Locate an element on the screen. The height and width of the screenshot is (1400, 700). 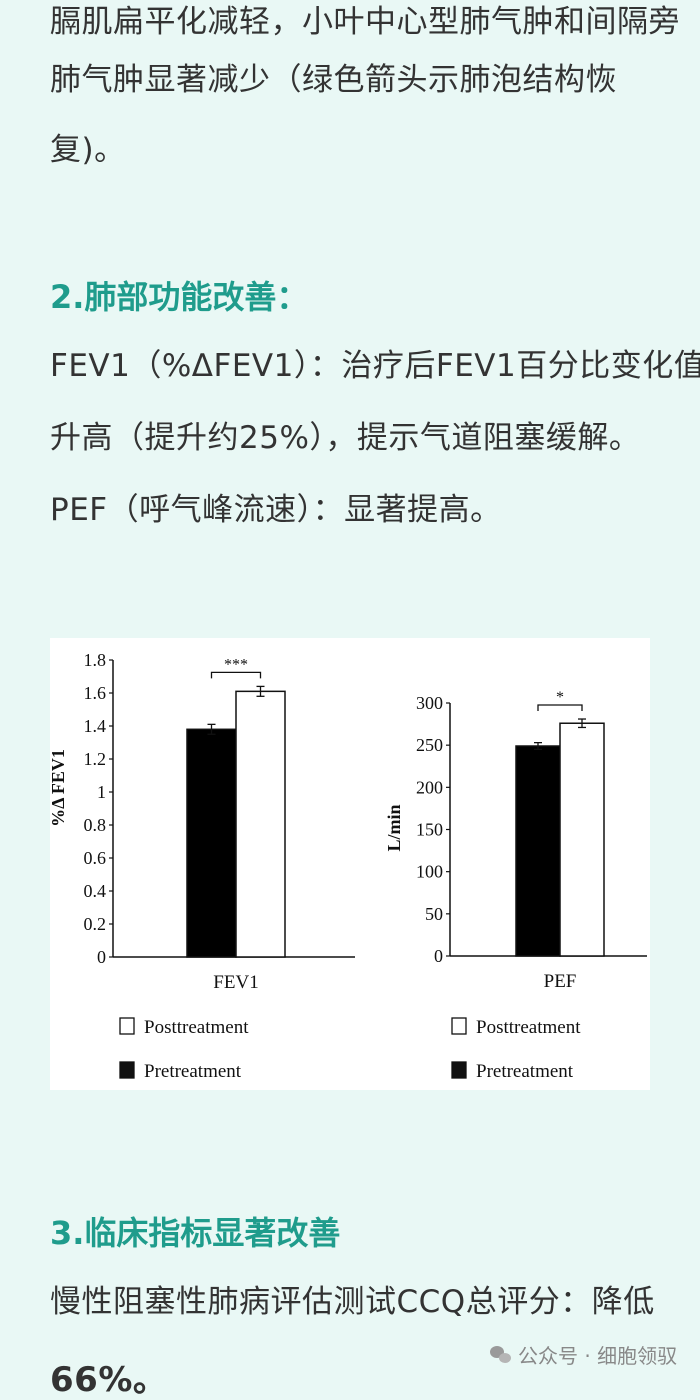
paragraph-line: 慢性阻塞性肺病评估测试CCQ总评分：降低 is located at coordinates (352, 1302).